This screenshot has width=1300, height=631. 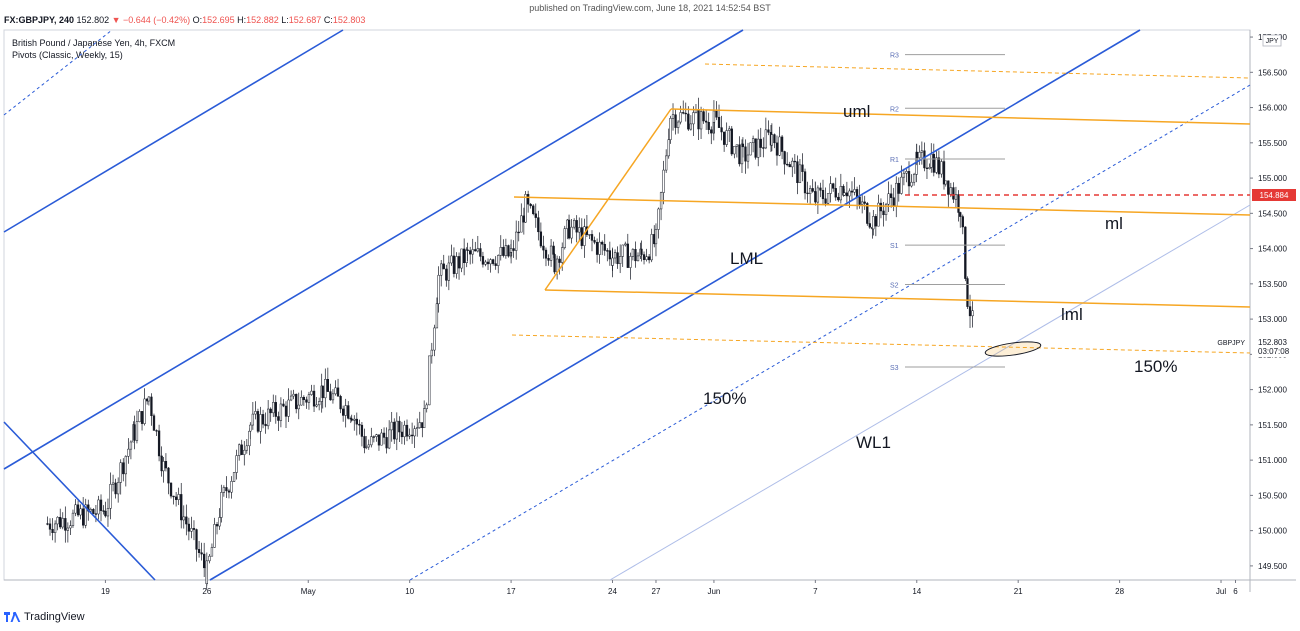 I want to click on median-line, so click(x=882, y=206).